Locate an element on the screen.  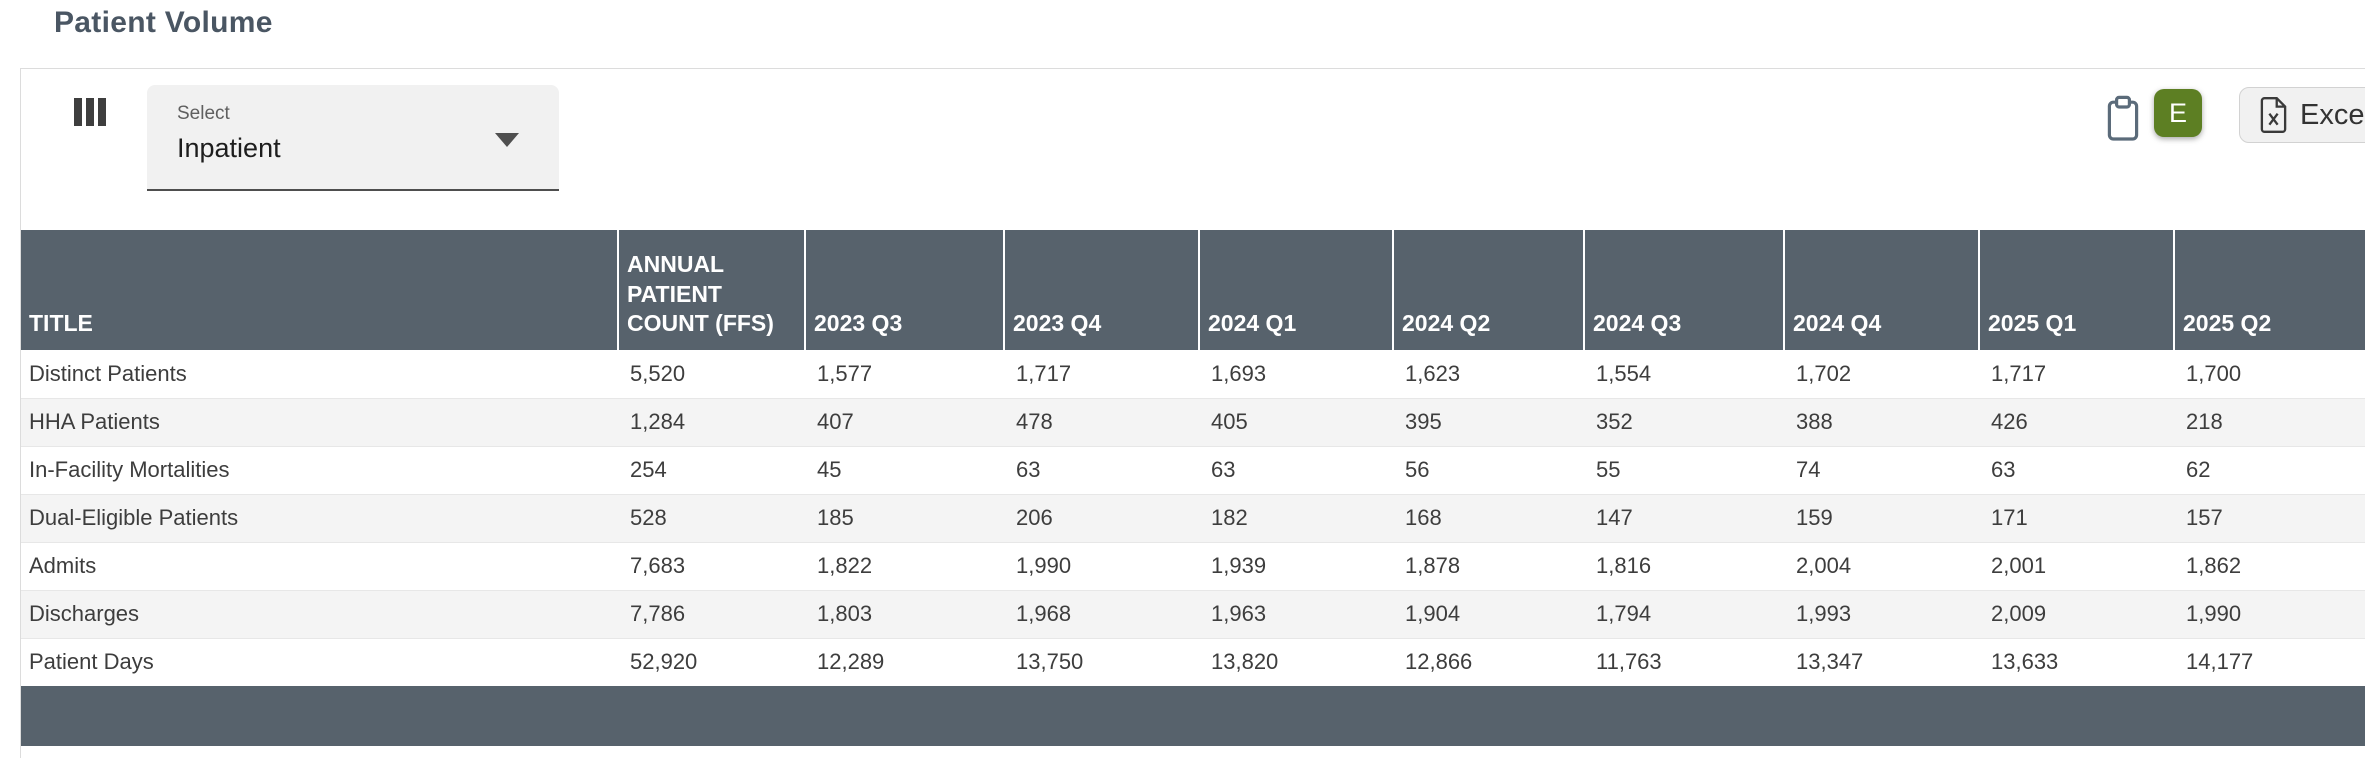
cell-value: 1,963 is located at coordinates (1296, 613).